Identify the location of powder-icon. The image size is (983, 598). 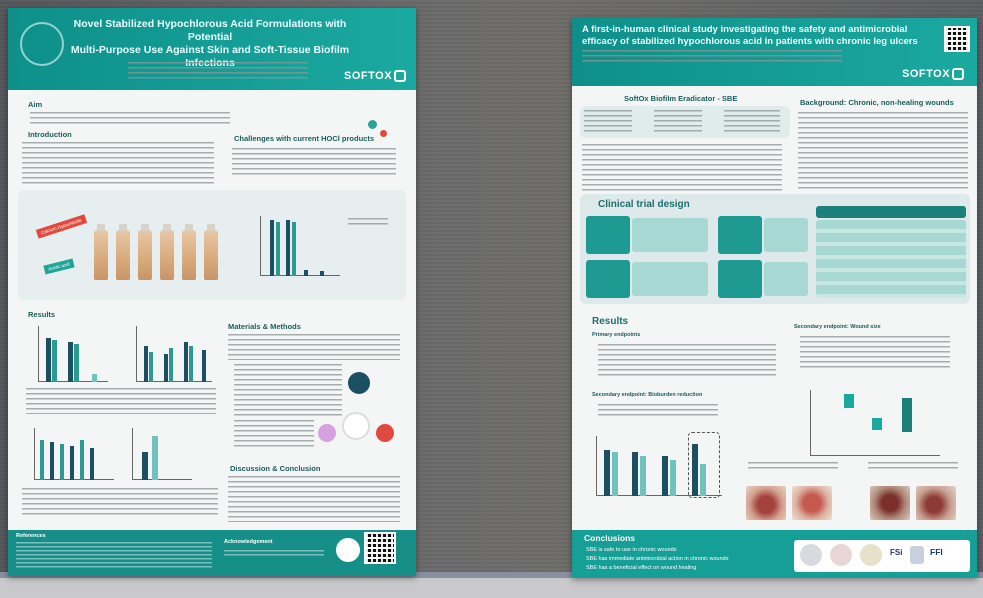
(356, 426).